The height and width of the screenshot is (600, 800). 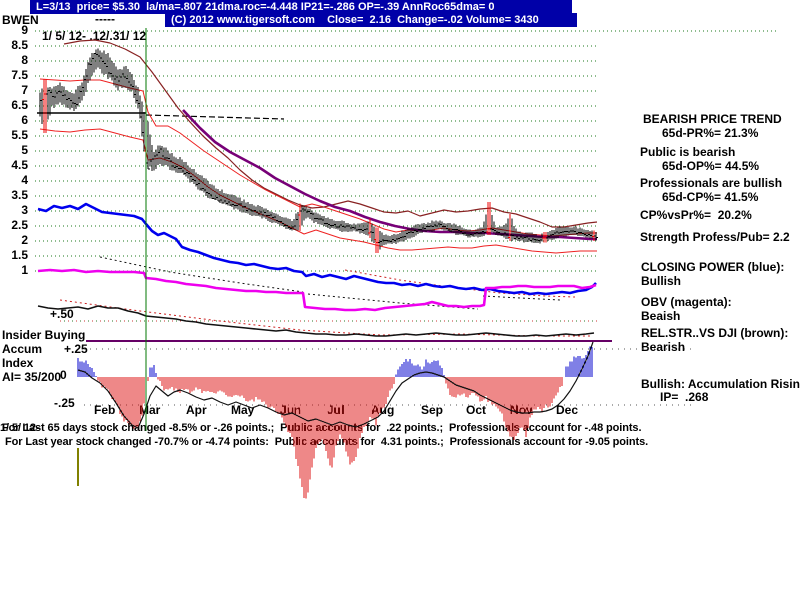 I want to click on price-tick-label: 4.5, so click(x=19, y=165).